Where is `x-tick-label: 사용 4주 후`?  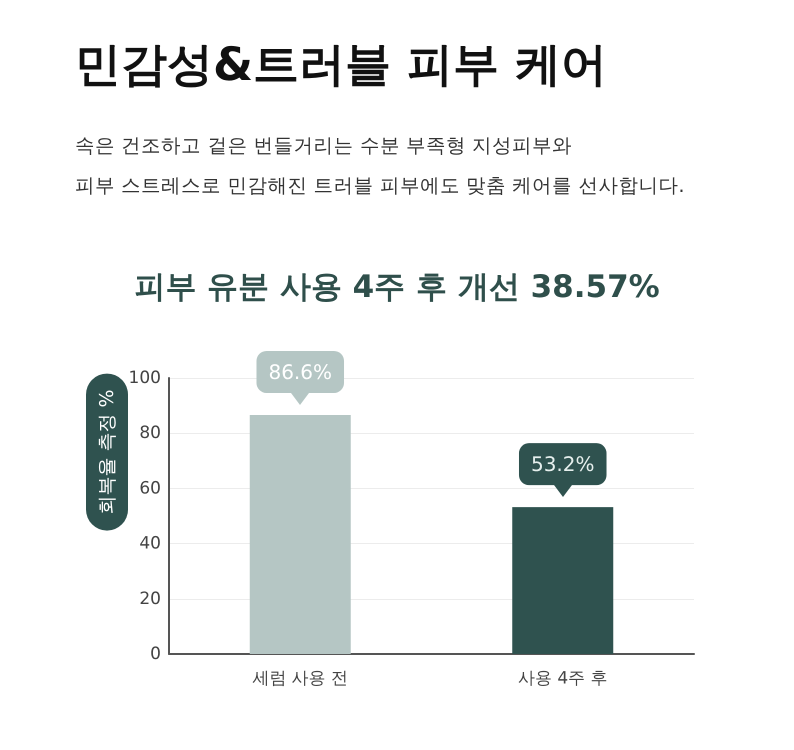
x-tick-label: 사용 4주 후 is located at coordinates (563, 678).